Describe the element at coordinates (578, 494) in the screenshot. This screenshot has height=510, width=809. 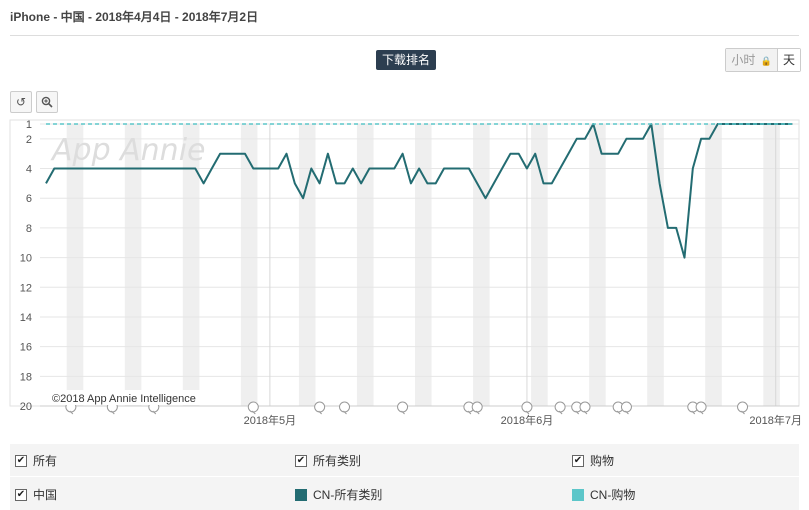
I see `legend-swatch-cn-shopping` at that location.